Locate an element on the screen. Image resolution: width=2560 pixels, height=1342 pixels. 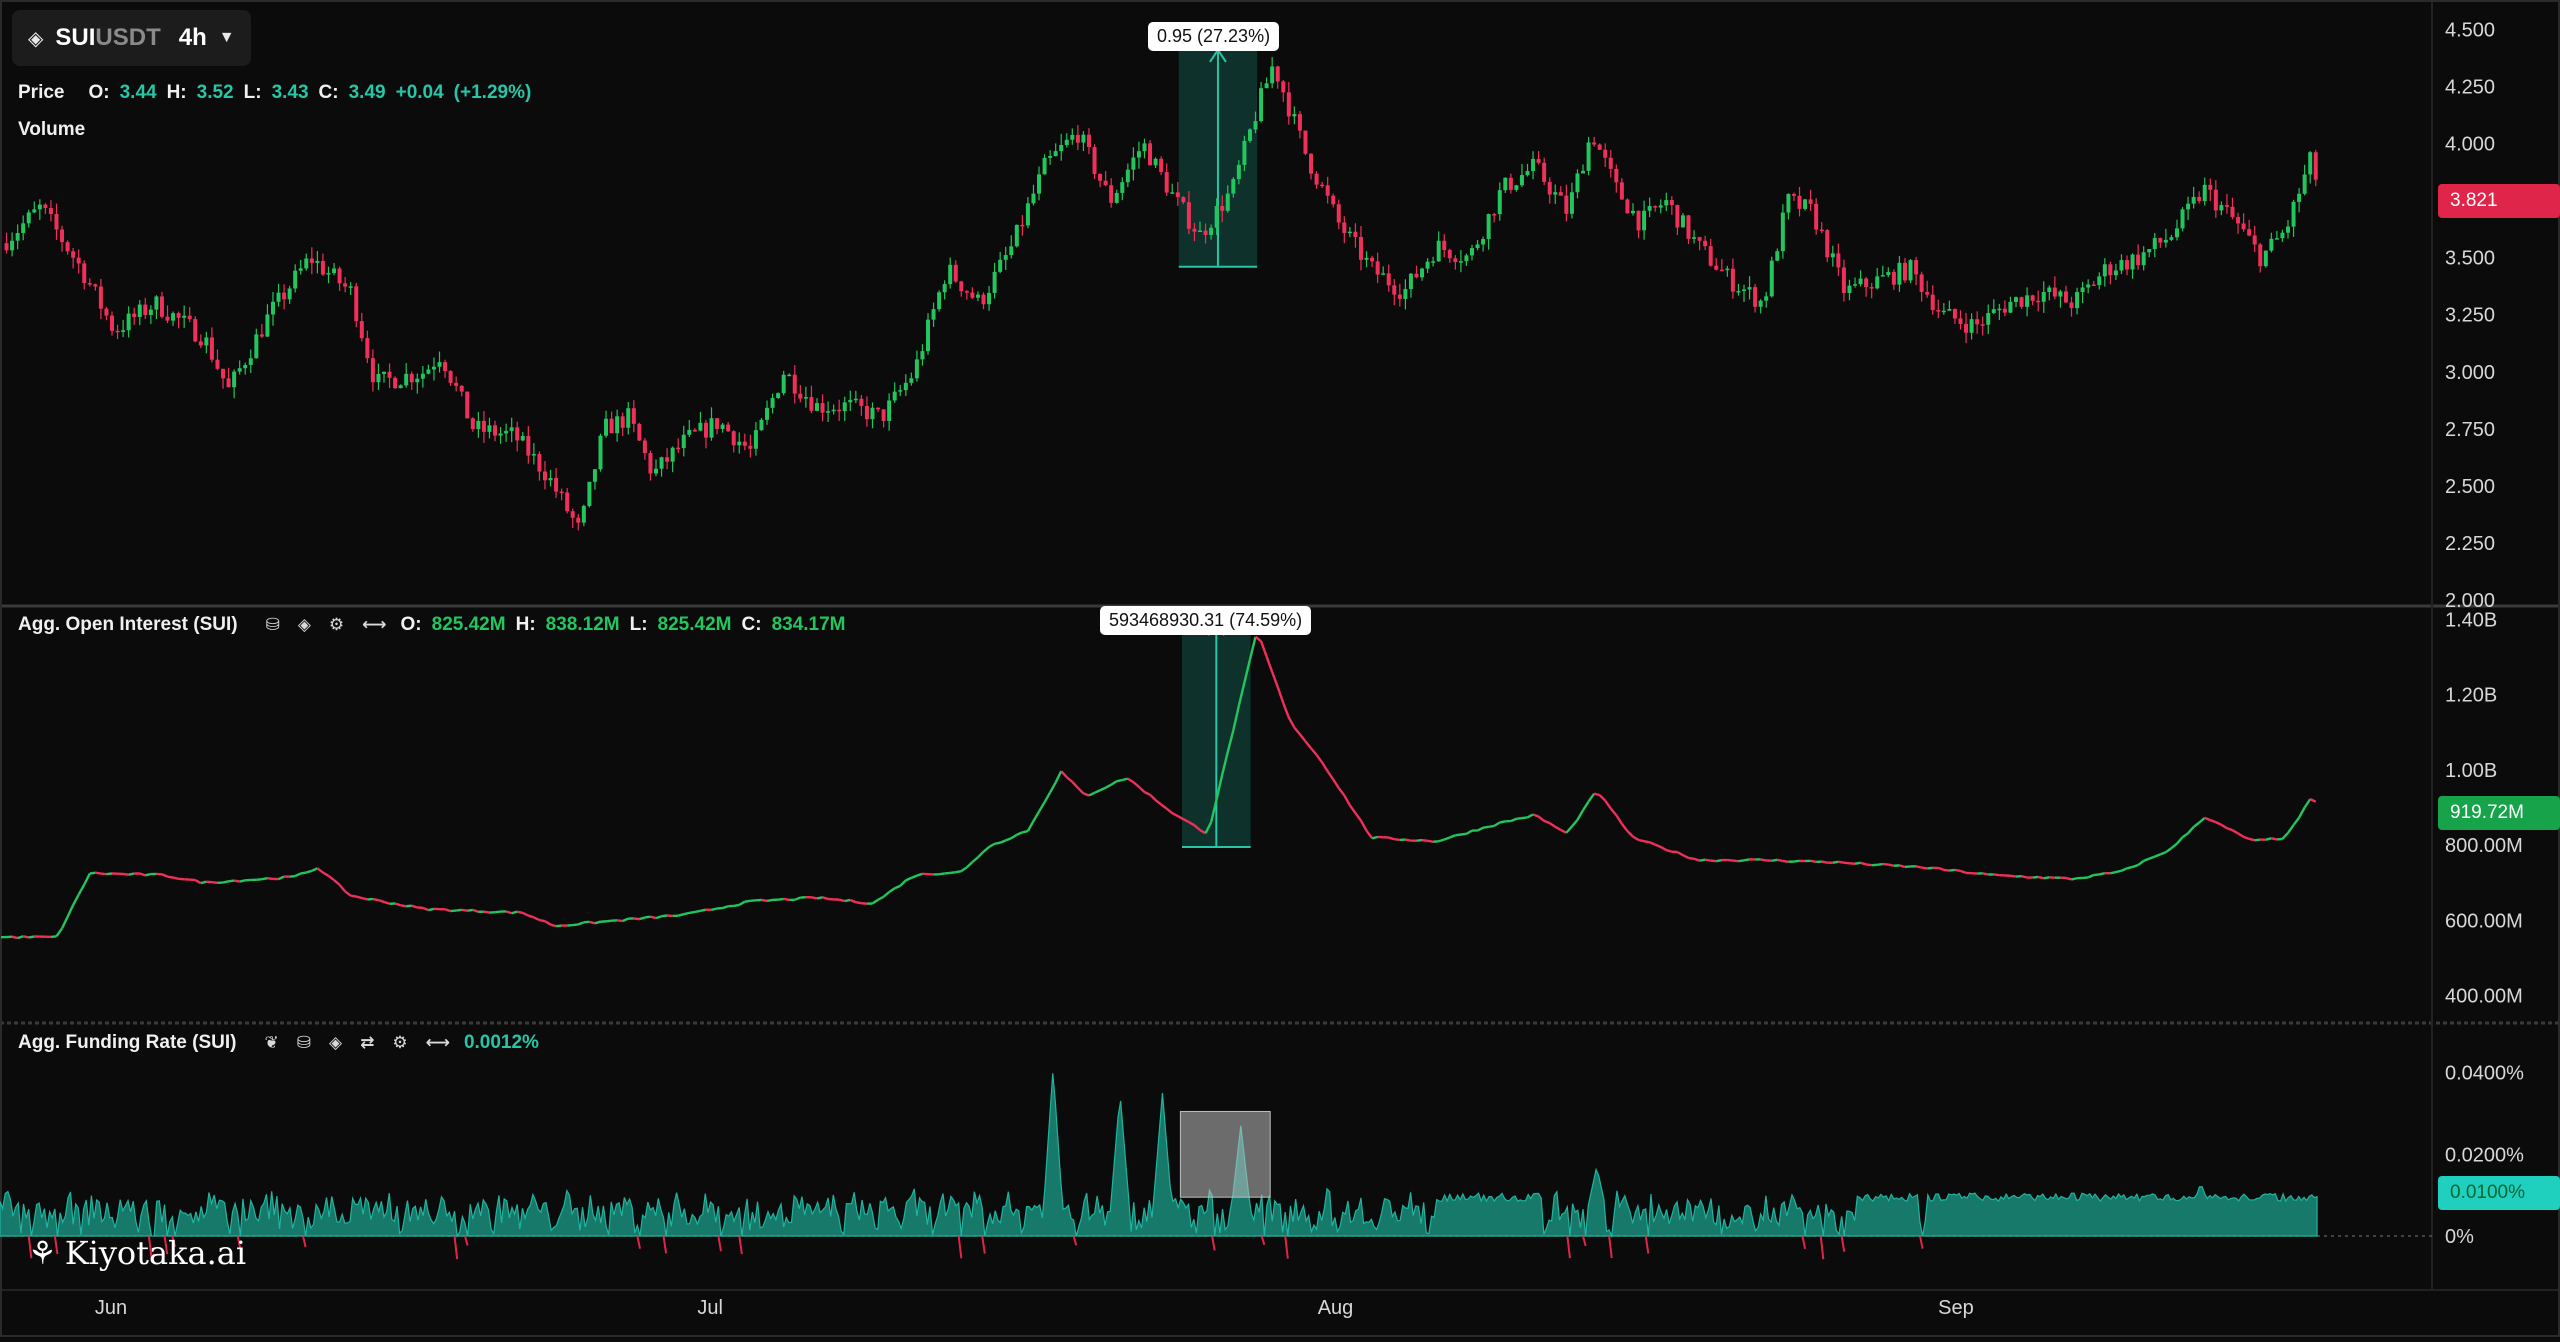
symbol-logo-icon: ◈ is located at coordinates (35, 38).